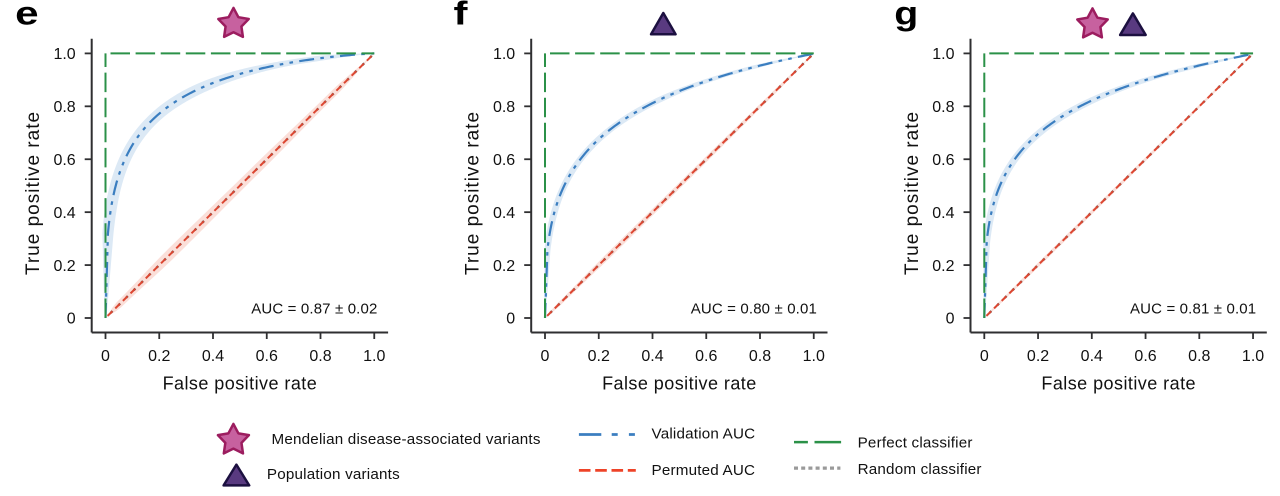 The image size is (1280, 496). What do you see at coordinates (704, 470) in the screenshot?
I see `svg-text: Permuted AUC` at bounding box center [704, 470].